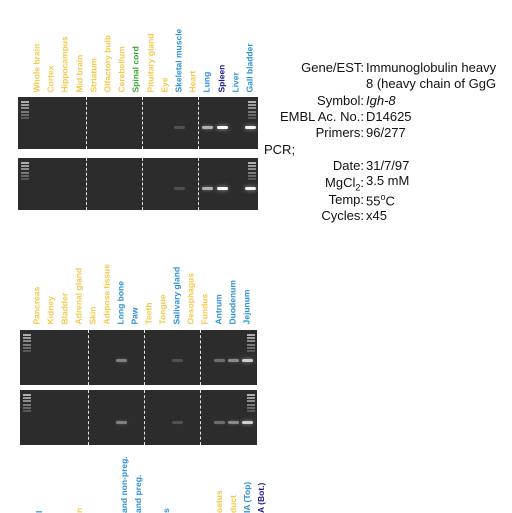 This screenshot has width=512, height=513. What do you see at coordinates (431, 83) in the screenshot?
I see `gene-value-line2: 8 (heavy chain of GgG` at bounding box center [431, 83].